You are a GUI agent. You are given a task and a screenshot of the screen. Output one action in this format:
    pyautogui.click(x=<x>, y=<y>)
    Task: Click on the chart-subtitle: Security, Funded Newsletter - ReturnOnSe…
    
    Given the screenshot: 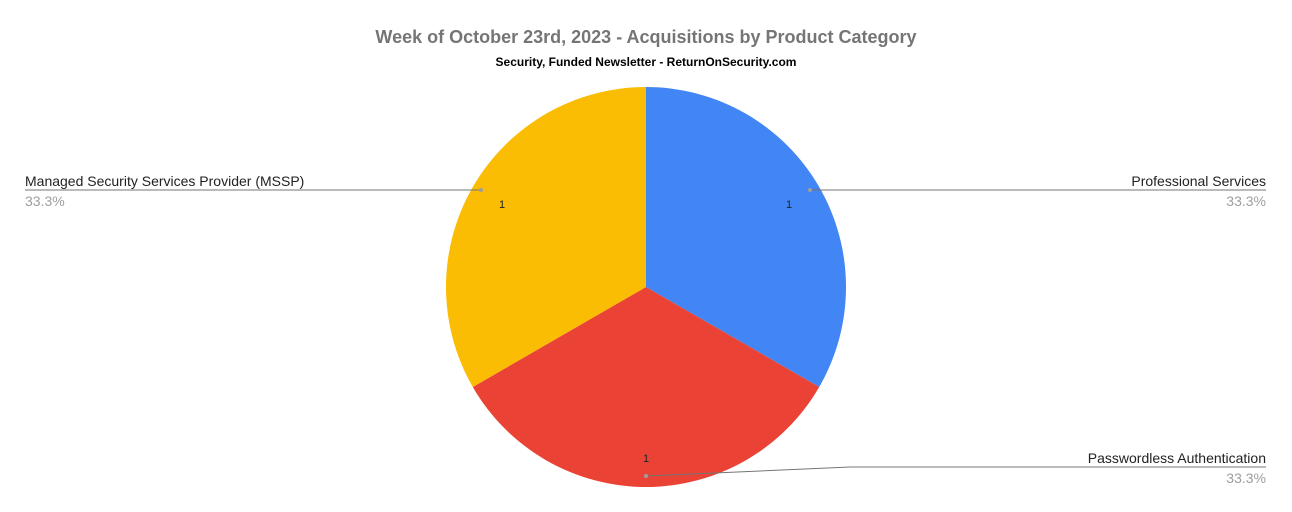 What is the action you would take?
    pyautogui.click(x=646, y=62)
    